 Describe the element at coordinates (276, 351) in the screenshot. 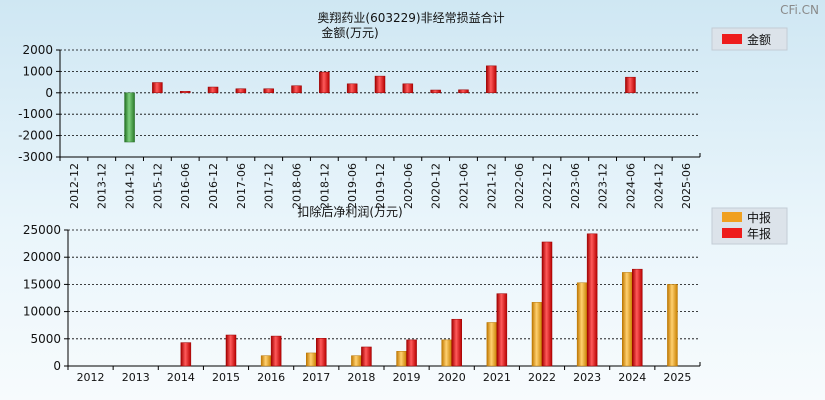

I see `bar-年报-2016` at that location.